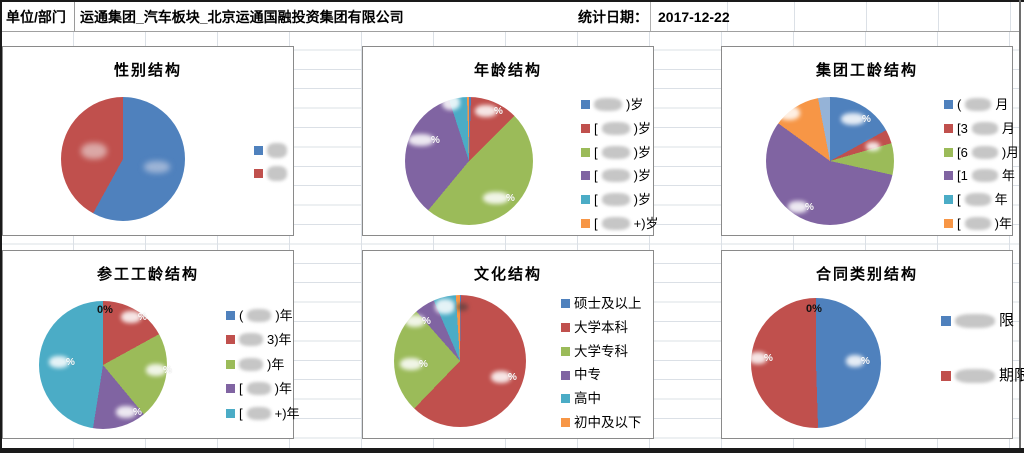 The image size is (1024, 453). I want to click on chart-title: 参工工龄结构, so click(147, 274).